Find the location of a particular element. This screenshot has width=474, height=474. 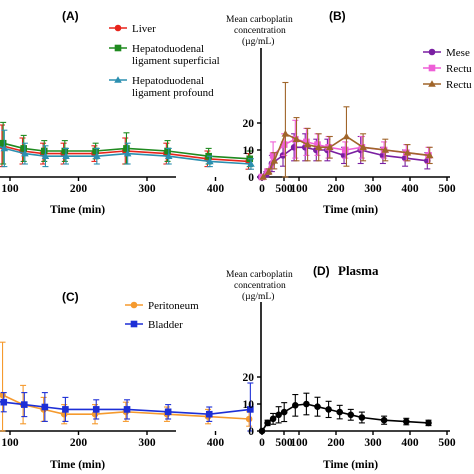

panel-d-title: Plasma is located at coordinates (358, 270).